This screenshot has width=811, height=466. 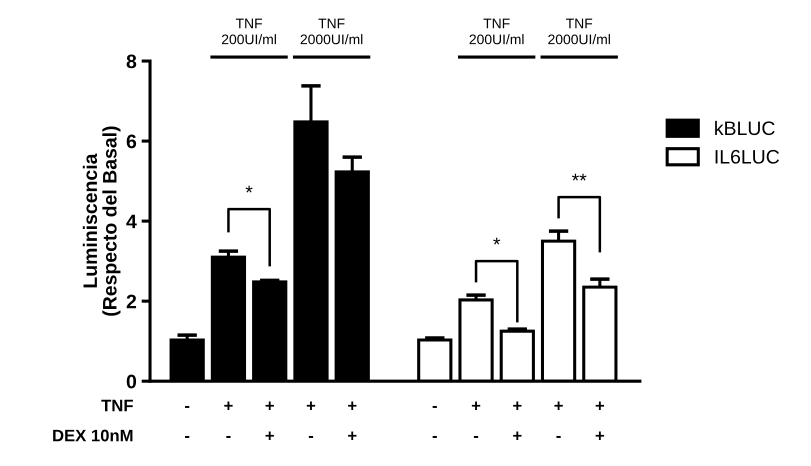 I want to click on legend-label: kBLUC, so click(x=745, y=128).